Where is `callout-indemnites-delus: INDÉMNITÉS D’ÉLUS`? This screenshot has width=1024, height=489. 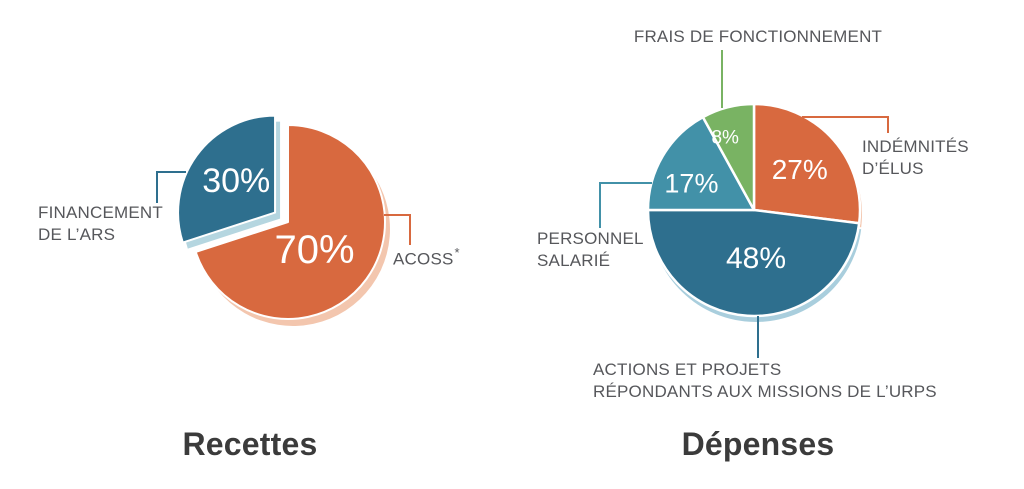
callout-indemnites-delus: INDÉMNITÉS D’ÉLUS is located at coordinates (915, 158).